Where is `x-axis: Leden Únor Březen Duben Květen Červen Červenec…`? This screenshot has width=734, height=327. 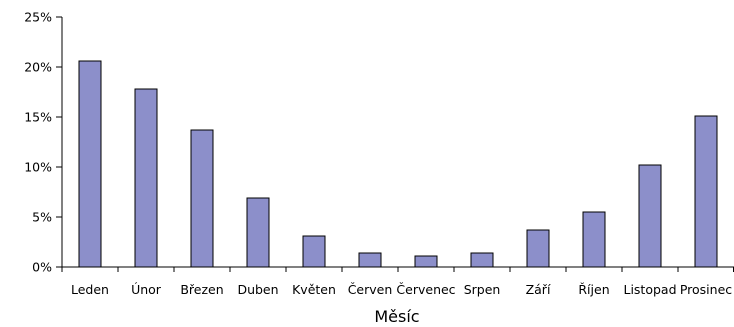 x-axis: Leden Únor Březen Duben Květen Červen Červenec… is located at coordinates (397, 281).